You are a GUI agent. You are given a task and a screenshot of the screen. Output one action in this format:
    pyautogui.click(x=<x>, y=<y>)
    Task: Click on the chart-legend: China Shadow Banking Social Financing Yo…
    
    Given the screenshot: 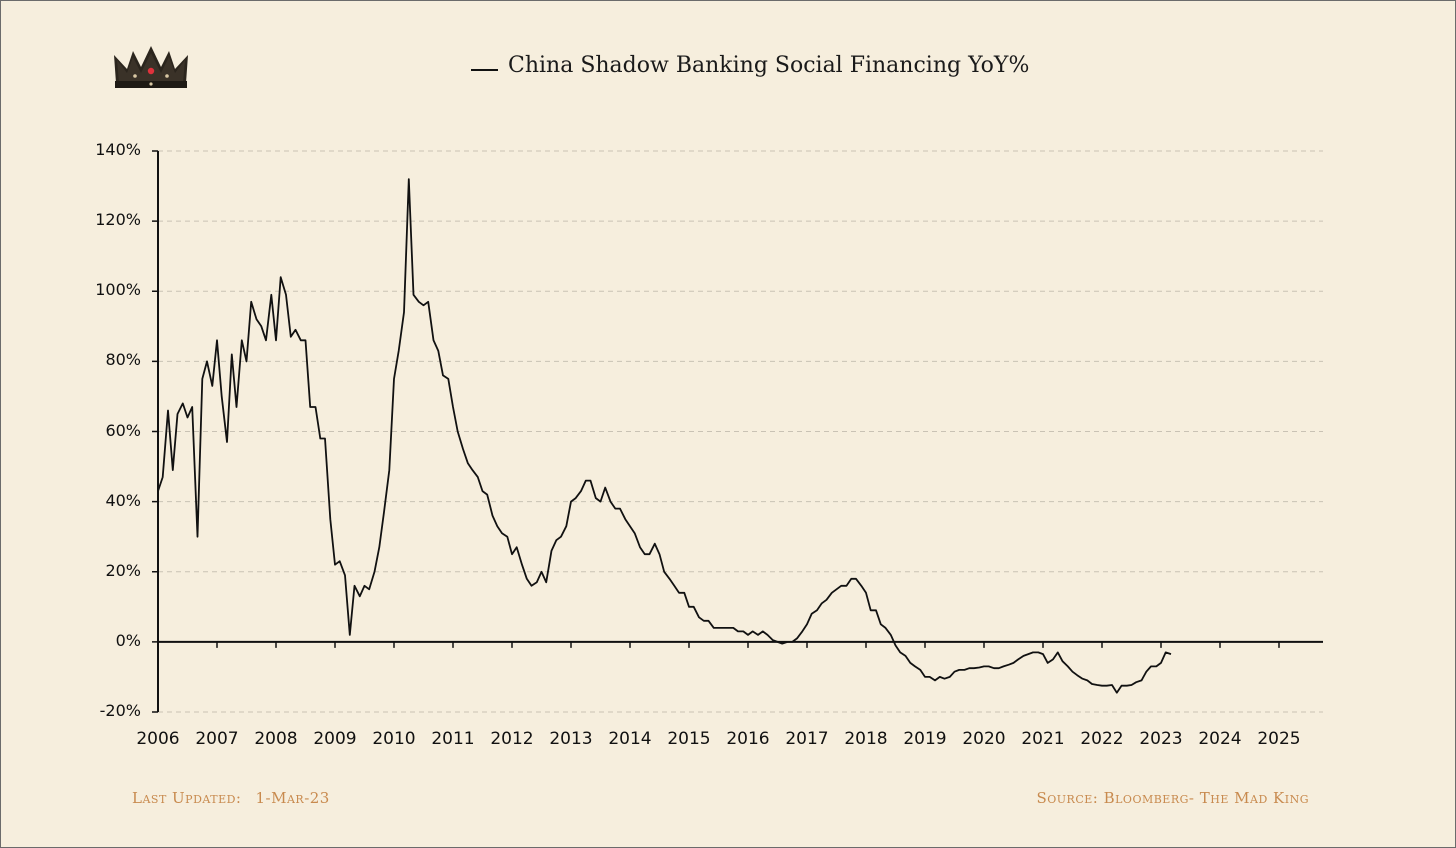 What is the action you would take?
    pyautogui.click(x=750, y=65)
    